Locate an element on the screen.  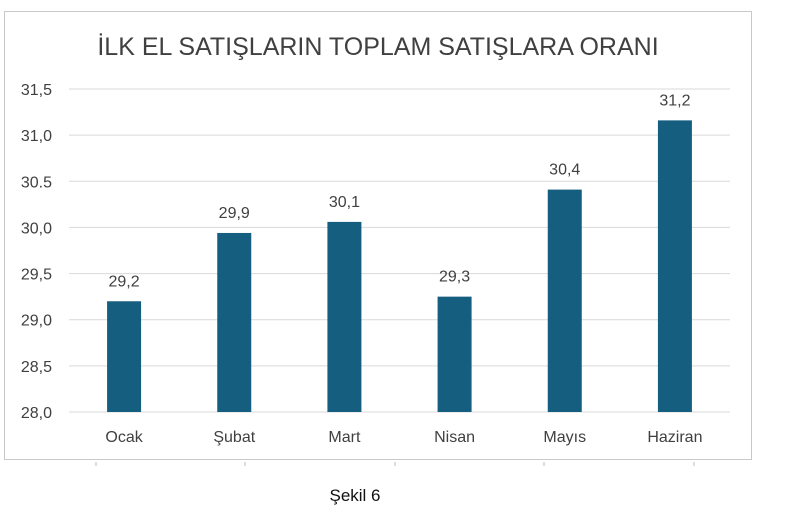
data-label: 30,4 is located at coordinates (564, 170).